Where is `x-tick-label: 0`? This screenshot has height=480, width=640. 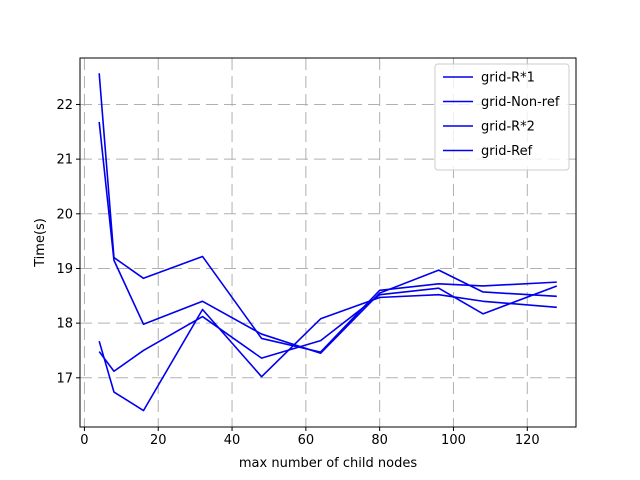 x-tick-label: 0 is located at coordinates (84, 440).